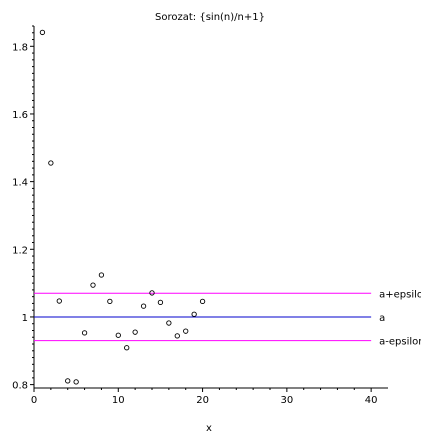  What do you see at coordinates (20, 115) in the screenshot?
I see `y-tick-label: 1.6` at bounding box center [20, 115].